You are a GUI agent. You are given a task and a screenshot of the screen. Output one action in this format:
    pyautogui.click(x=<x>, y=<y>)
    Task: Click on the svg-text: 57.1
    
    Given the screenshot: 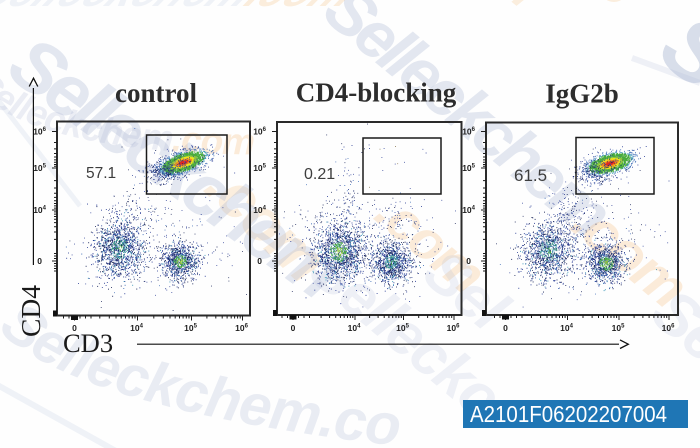 What is the action you would take?
    pyautogui.click(x=101, y=173)
    